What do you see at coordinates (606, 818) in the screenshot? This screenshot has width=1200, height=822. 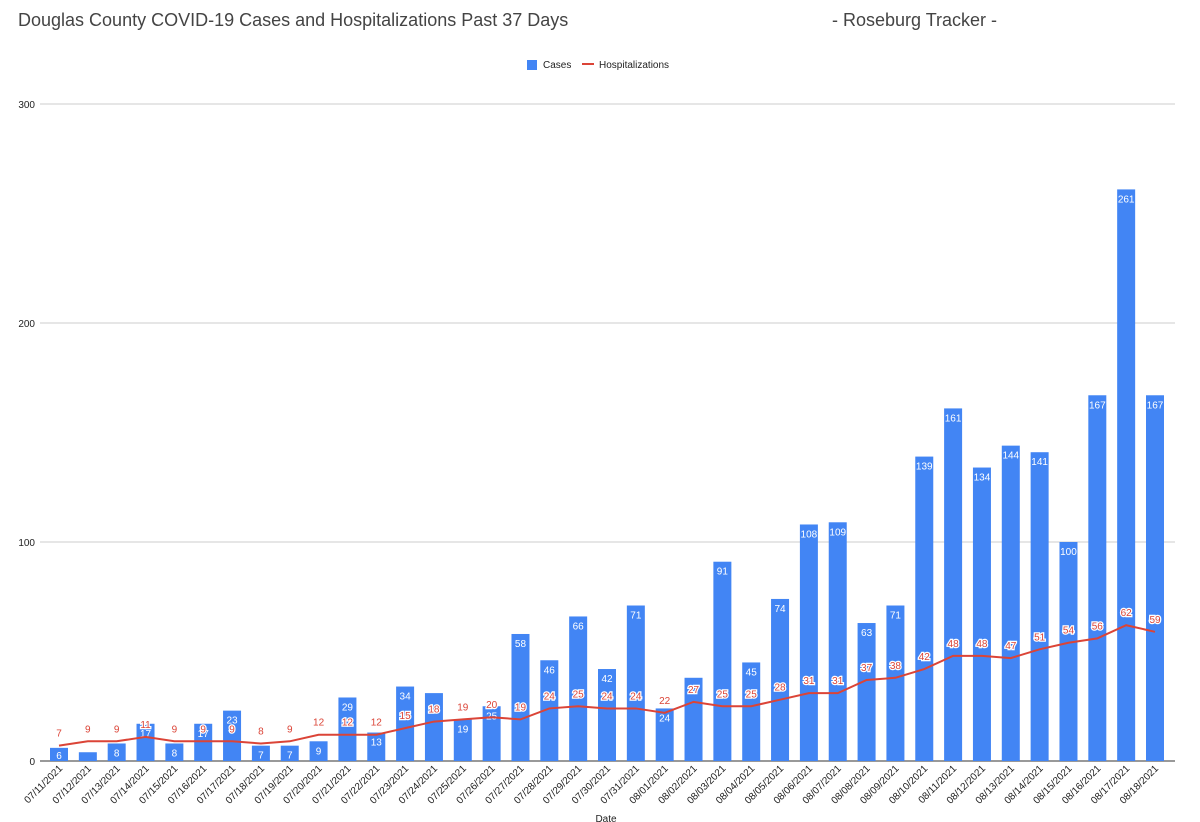 I see `x-axis-title: Date` at bounding box center [606, 818].